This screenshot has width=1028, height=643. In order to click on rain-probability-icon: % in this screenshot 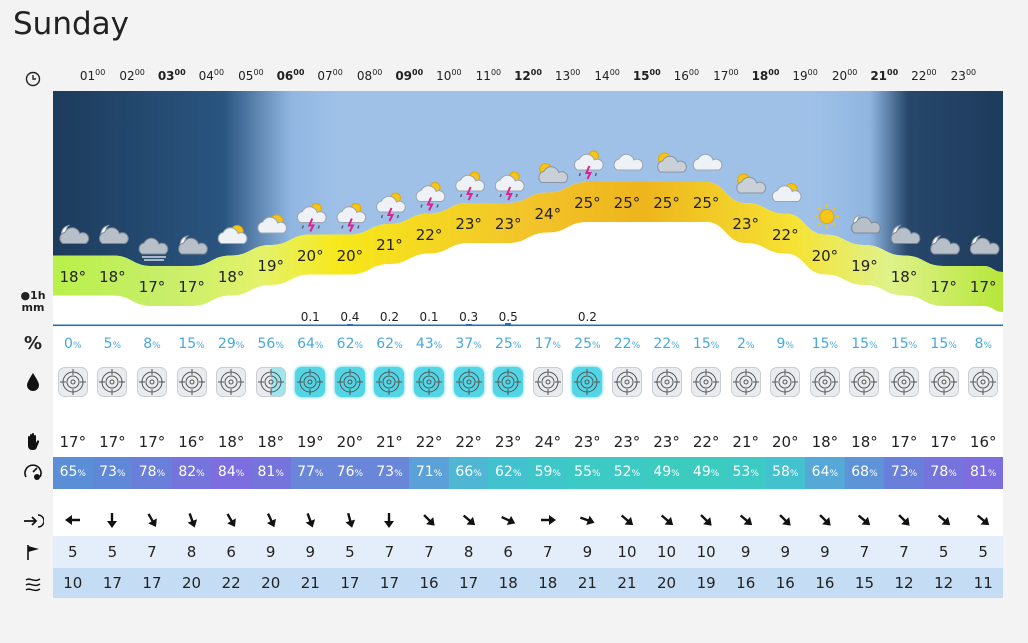, I will do `click(33, 343)`.